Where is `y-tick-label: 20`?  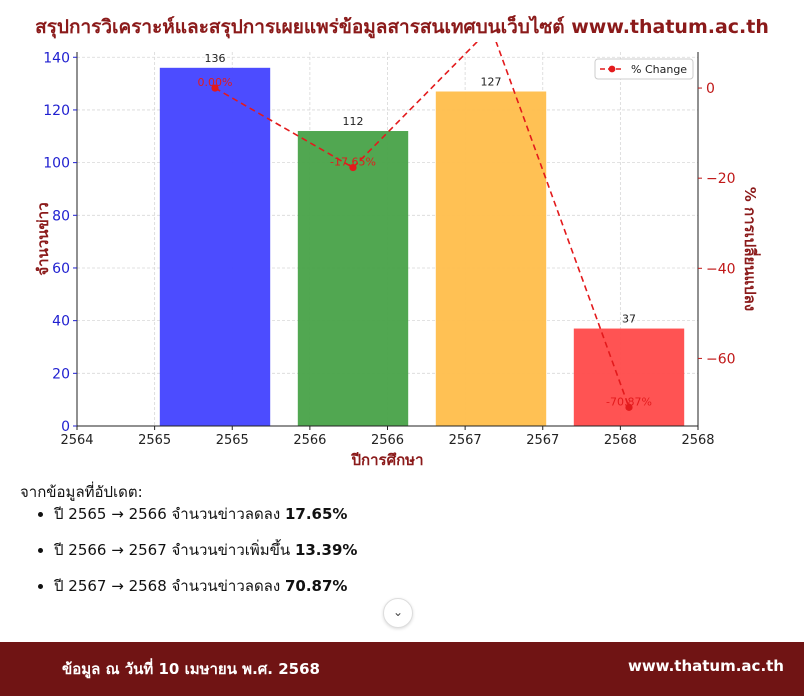 y-tick-label: 20 is located at coordinates (61, 374).